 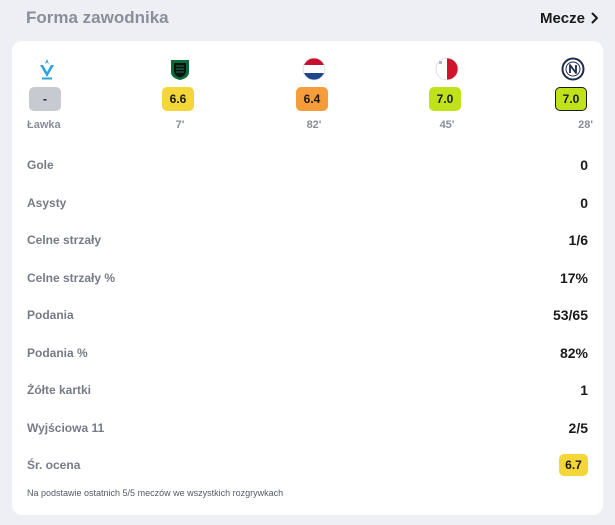 I want to click on stat-label: Podania, so click(x=50, y=315).